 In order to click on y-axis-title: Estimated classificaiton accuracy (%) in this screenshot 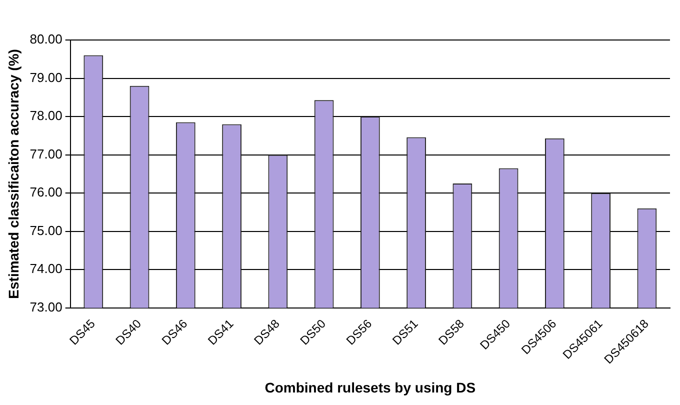, I will do `click(13, 174)`.